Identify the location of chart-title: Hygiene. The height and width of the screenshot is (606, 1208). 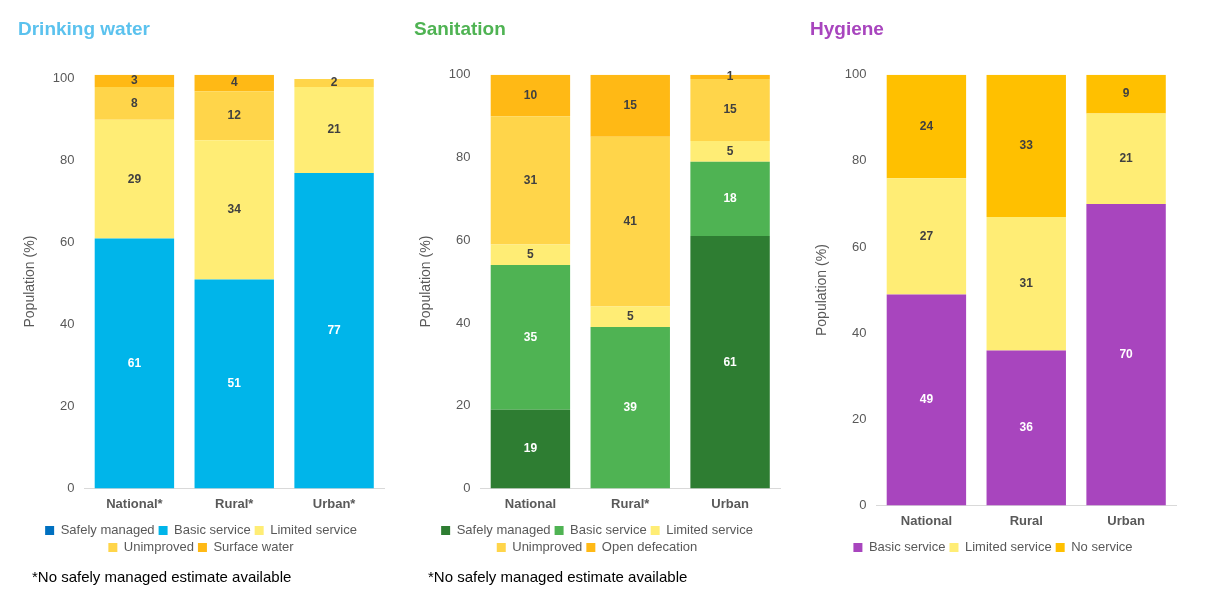
(847, 28).